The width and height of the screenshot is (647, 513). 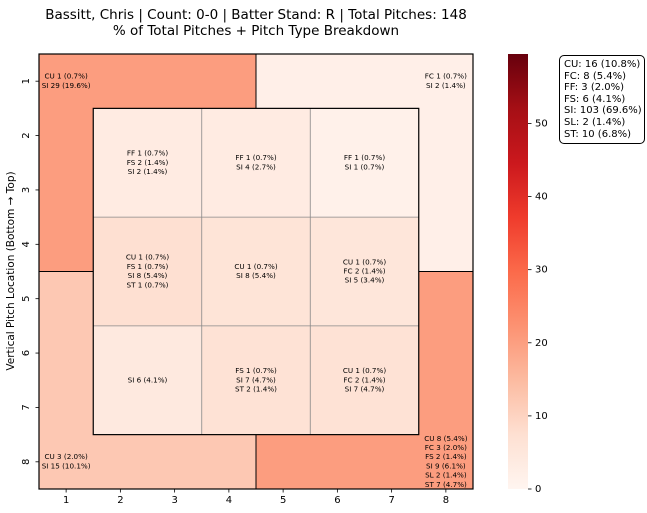 I want to click on zone-inner-r1c1-label: CU 1 (0.7%), so click(x=255, y=266).